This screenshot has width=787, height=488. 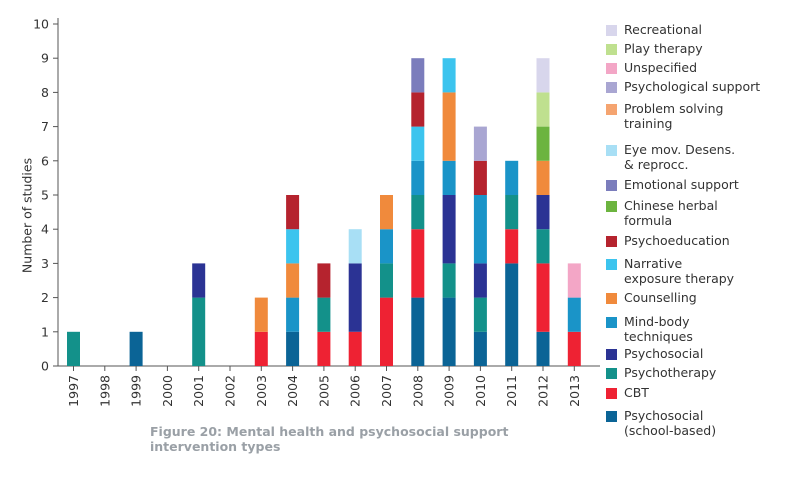 I want to click on legend-label: CBT, so click(x=636, y=392).